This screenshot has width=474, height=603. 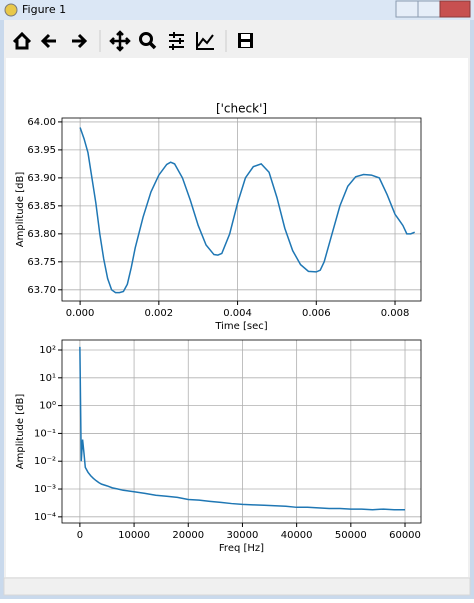 What do you see at coordinates (148, 41) in the screenshot?
I see `zoom-button` at bounding box center [148, 41].